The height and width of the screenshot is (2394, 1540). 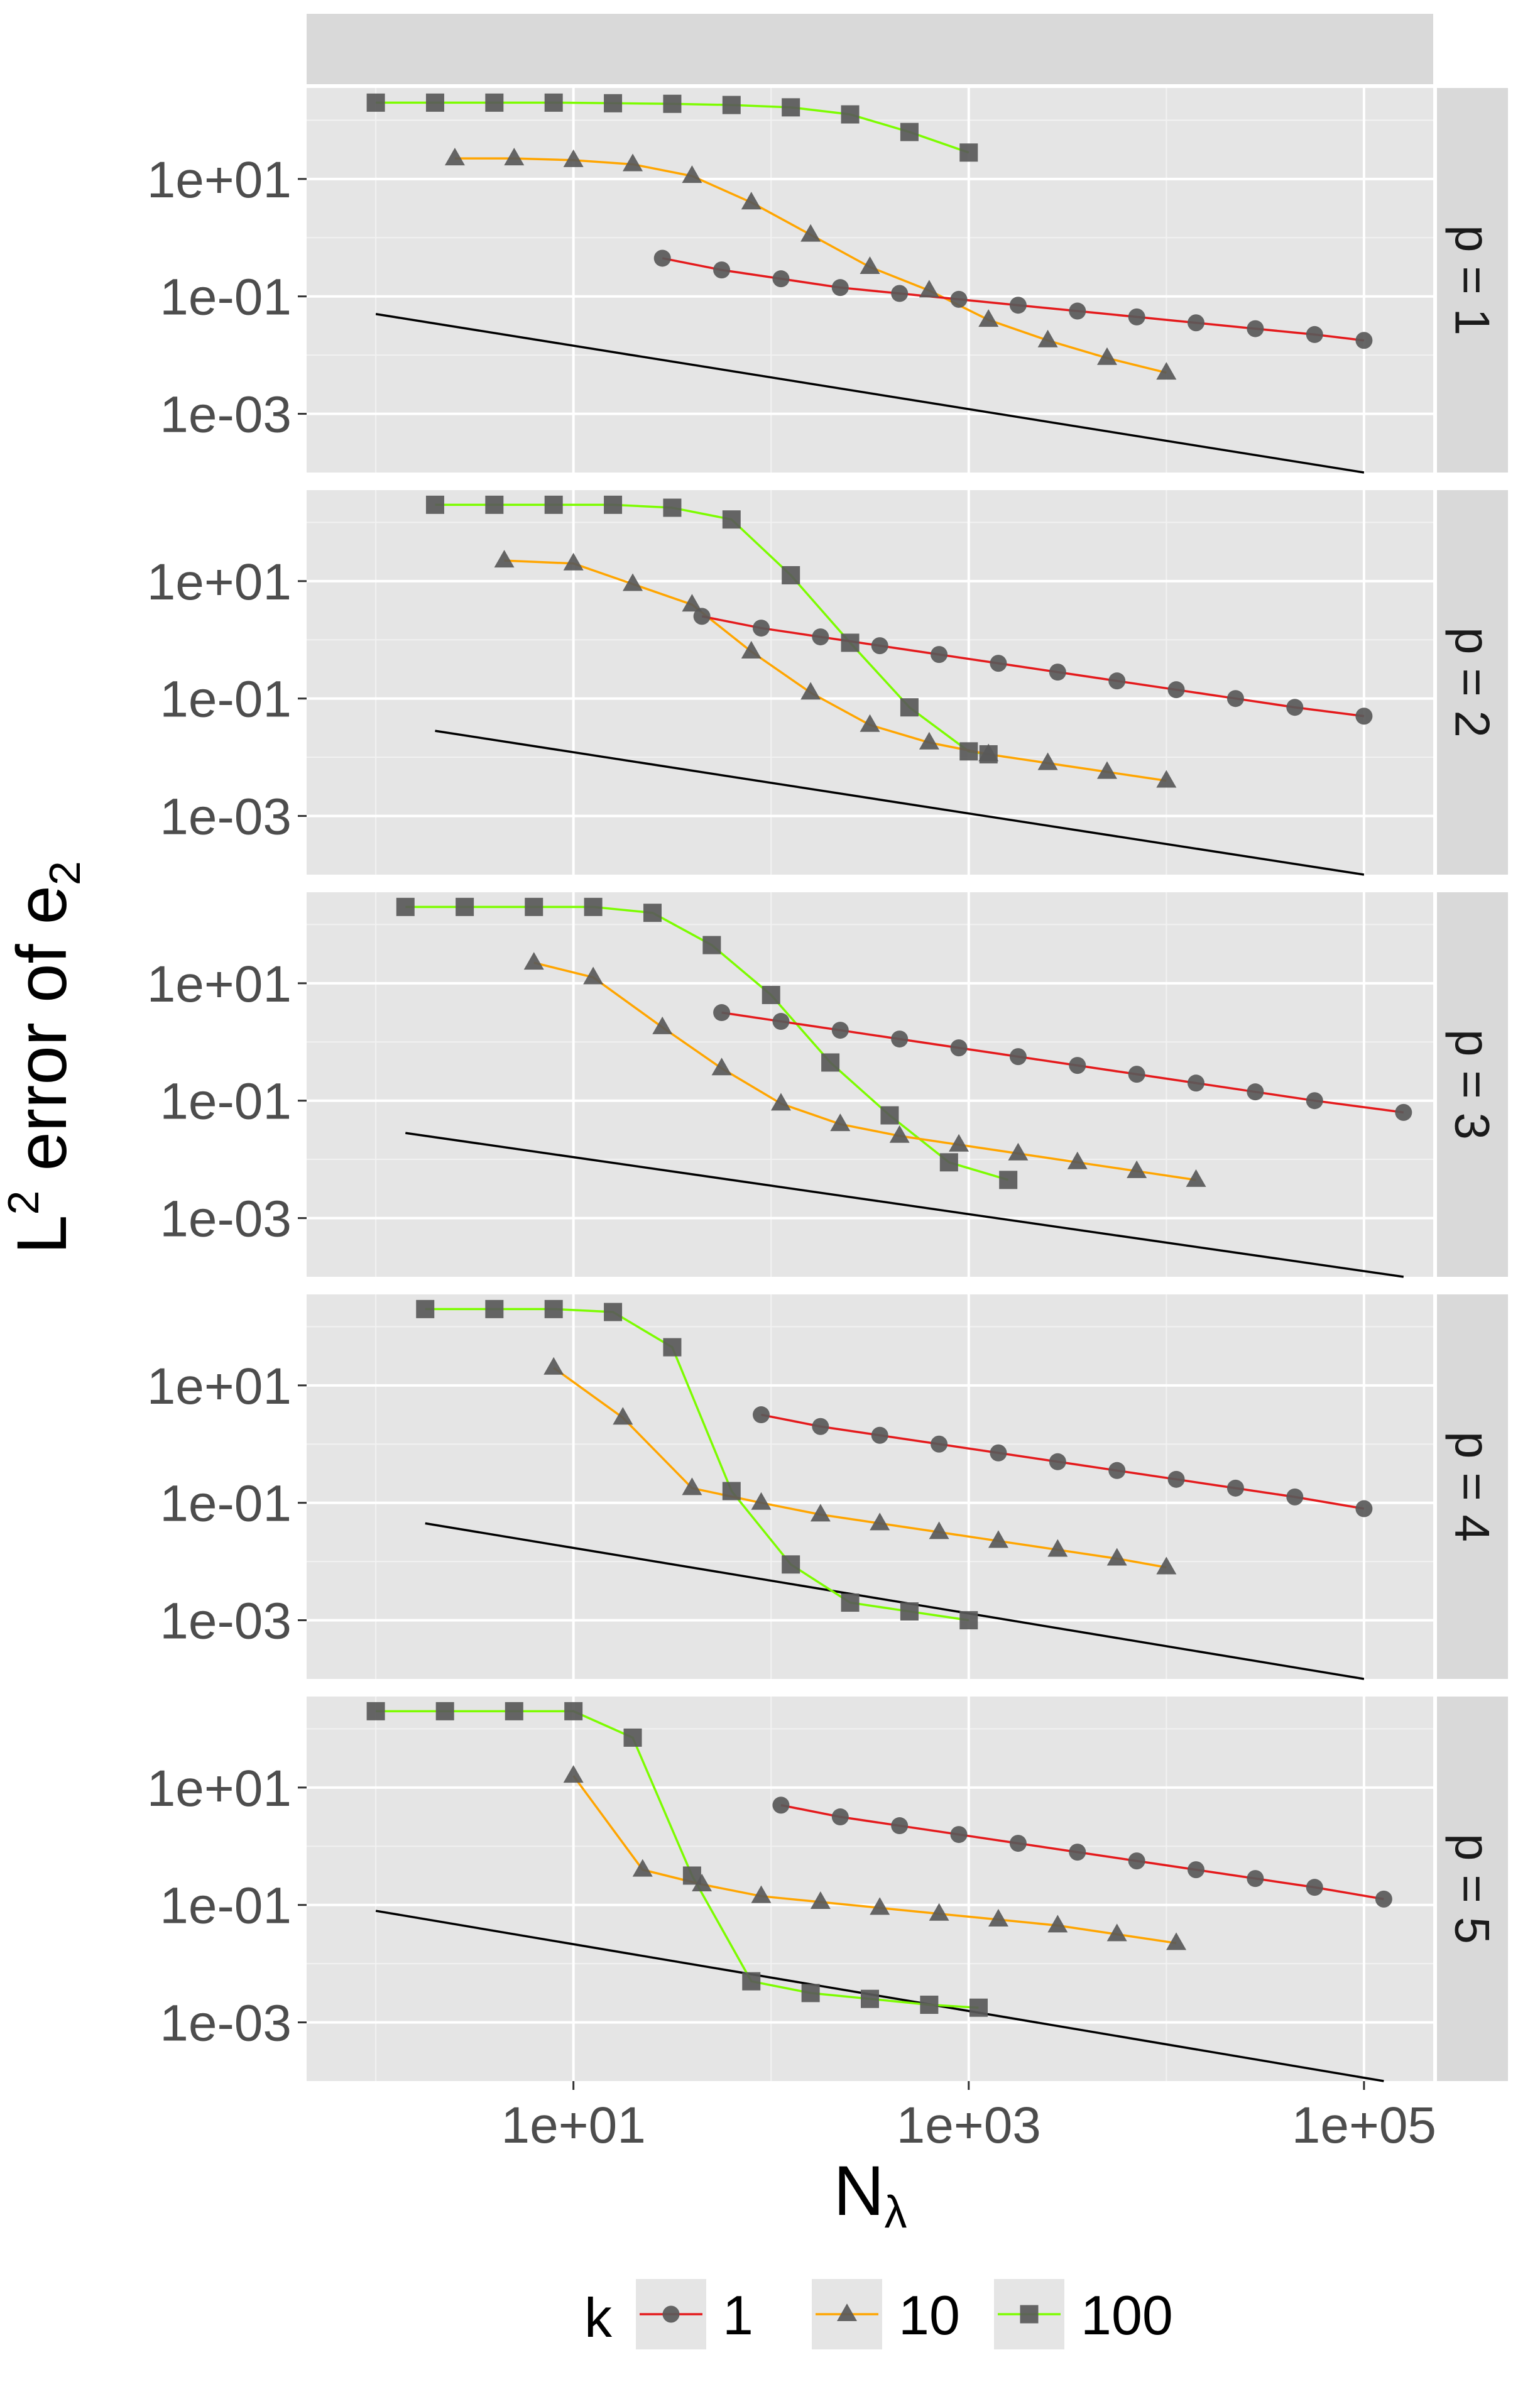 What do you see at coordinates (878, 2314) in the screenshot?
I see `legend: k 1 10 100` at bounding box center [878, 2314].